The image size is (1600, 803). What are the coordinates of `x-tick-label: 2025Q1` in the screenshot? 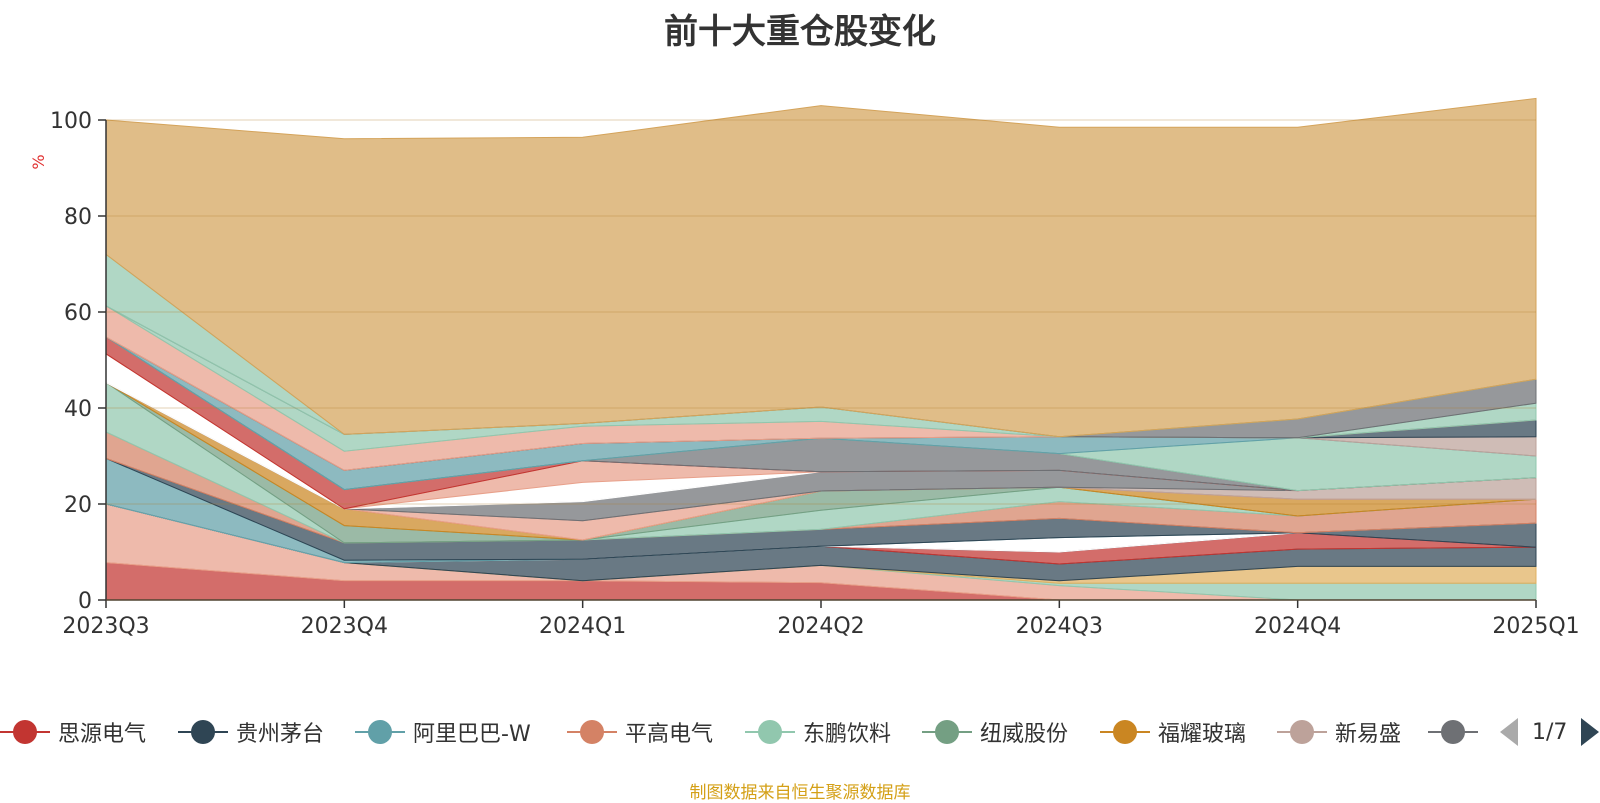 It's located at (1535, 626).